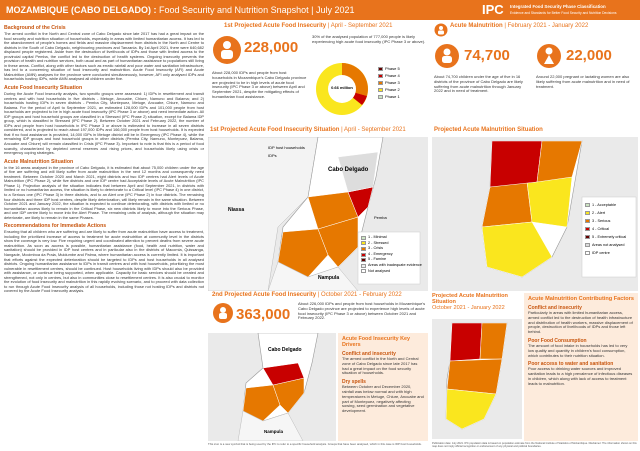 Image resolution: width=640 pixels, height=451 pixels. I want to click on legend-item: 5 - Extremely critical, so click(605, 237).